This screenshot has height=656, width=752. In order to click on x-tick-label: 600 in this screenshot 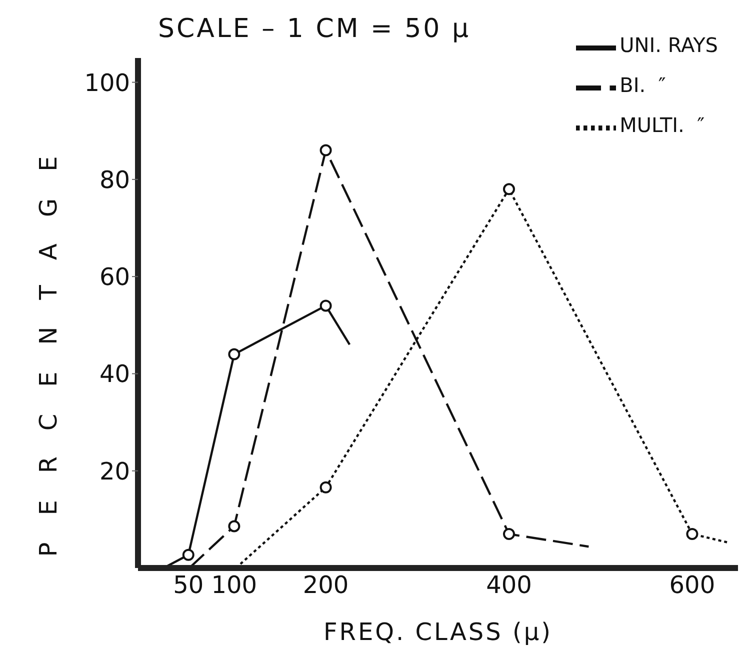, I will do `click(692, 585)`.